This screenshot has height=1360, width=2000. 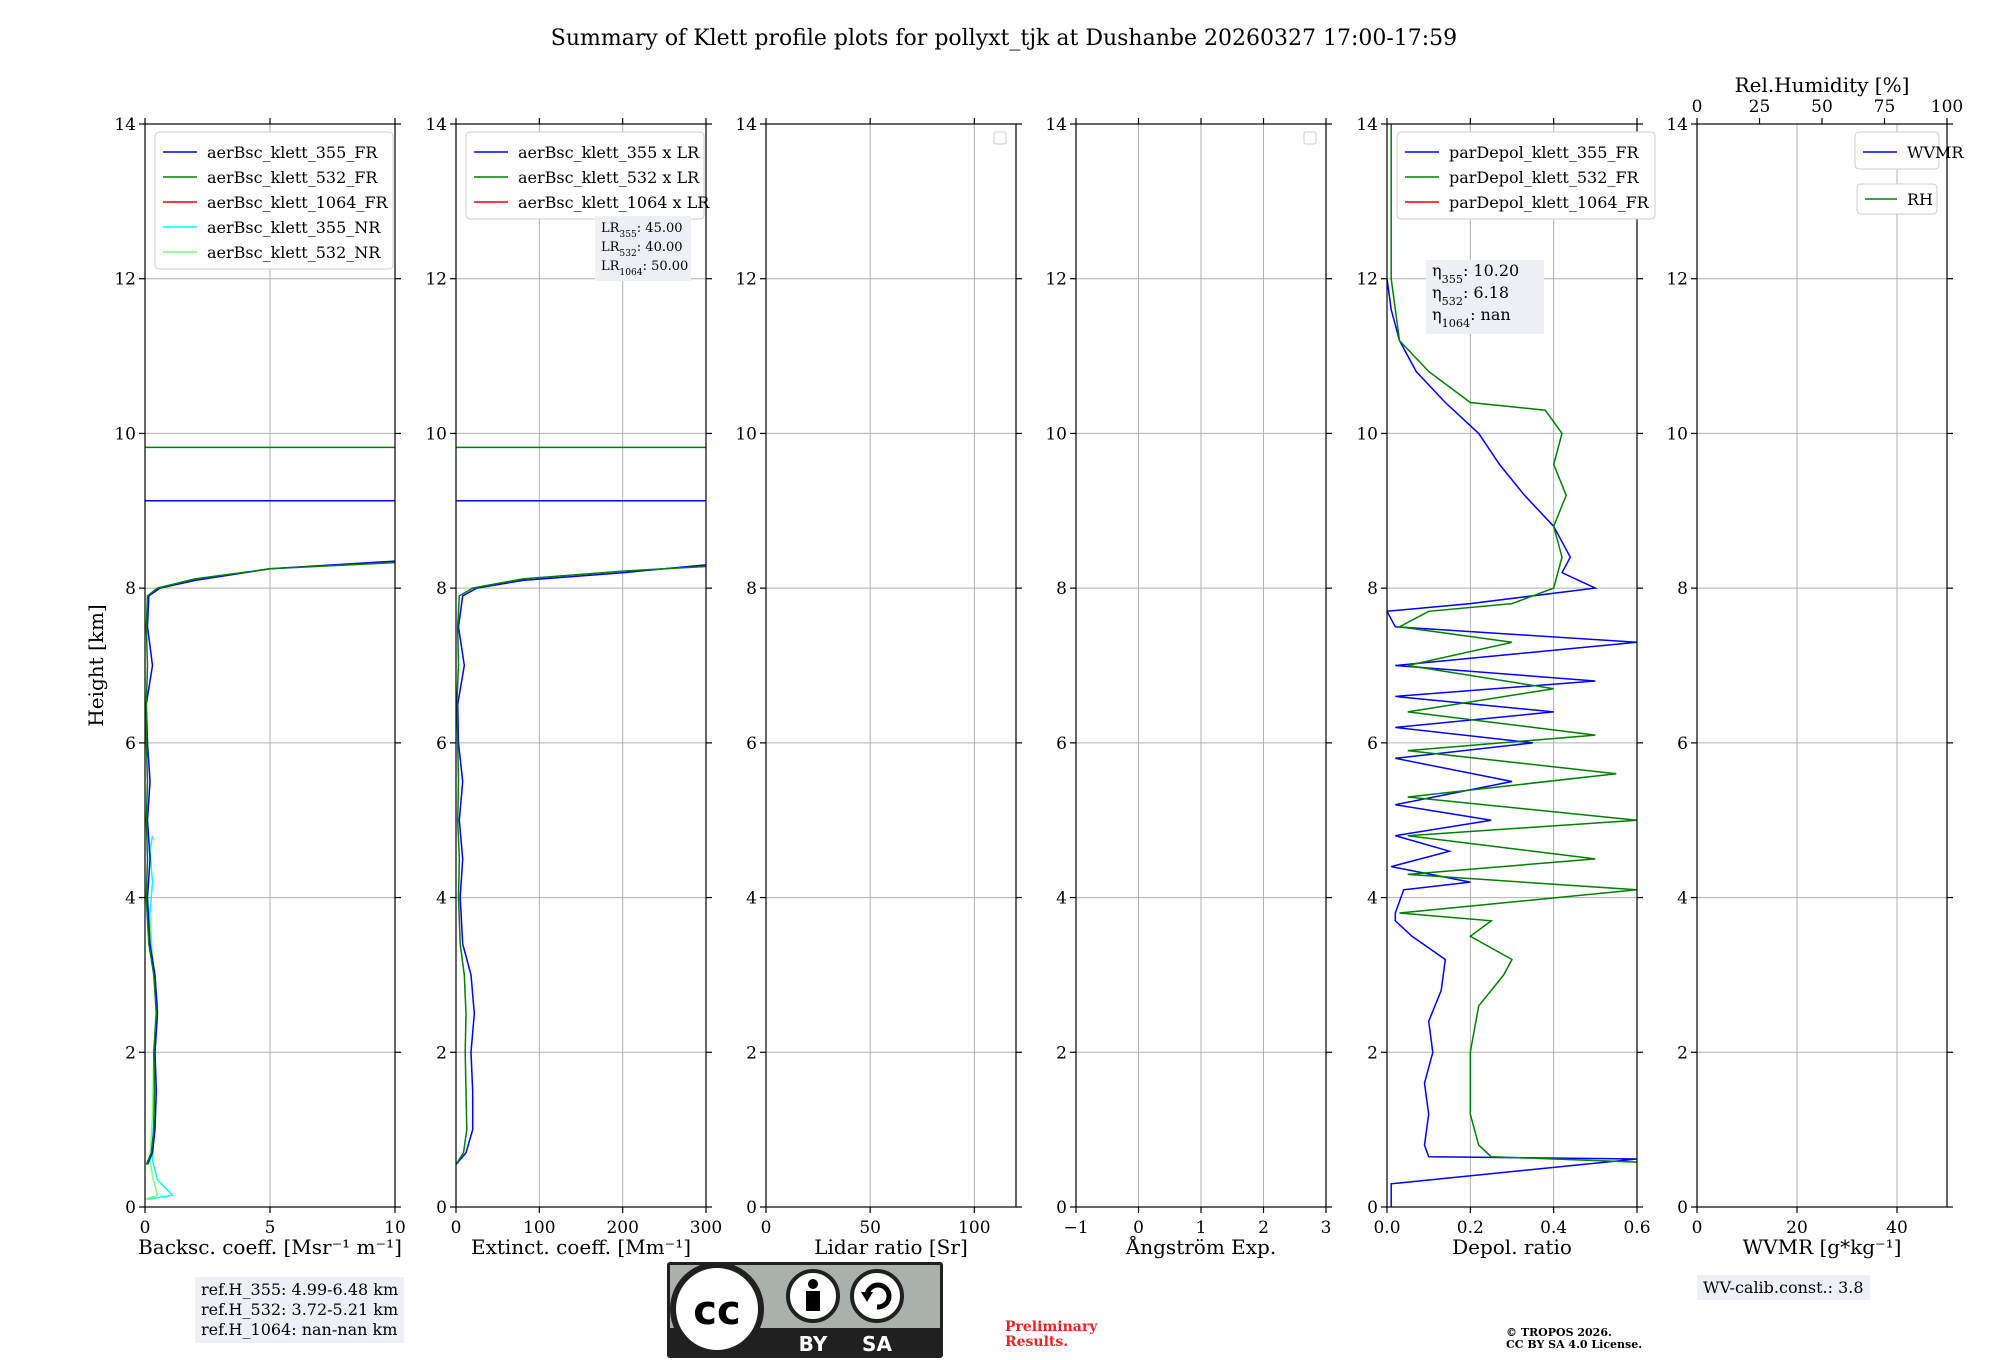 I want to click on y-tick-label: 14, so click(x=746, y=125).